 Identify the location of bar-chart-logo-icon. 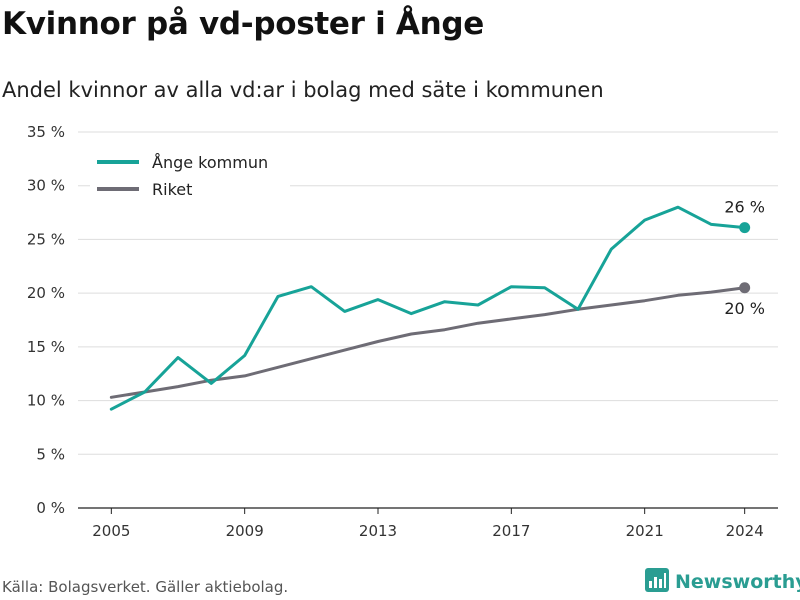
(657, 582).